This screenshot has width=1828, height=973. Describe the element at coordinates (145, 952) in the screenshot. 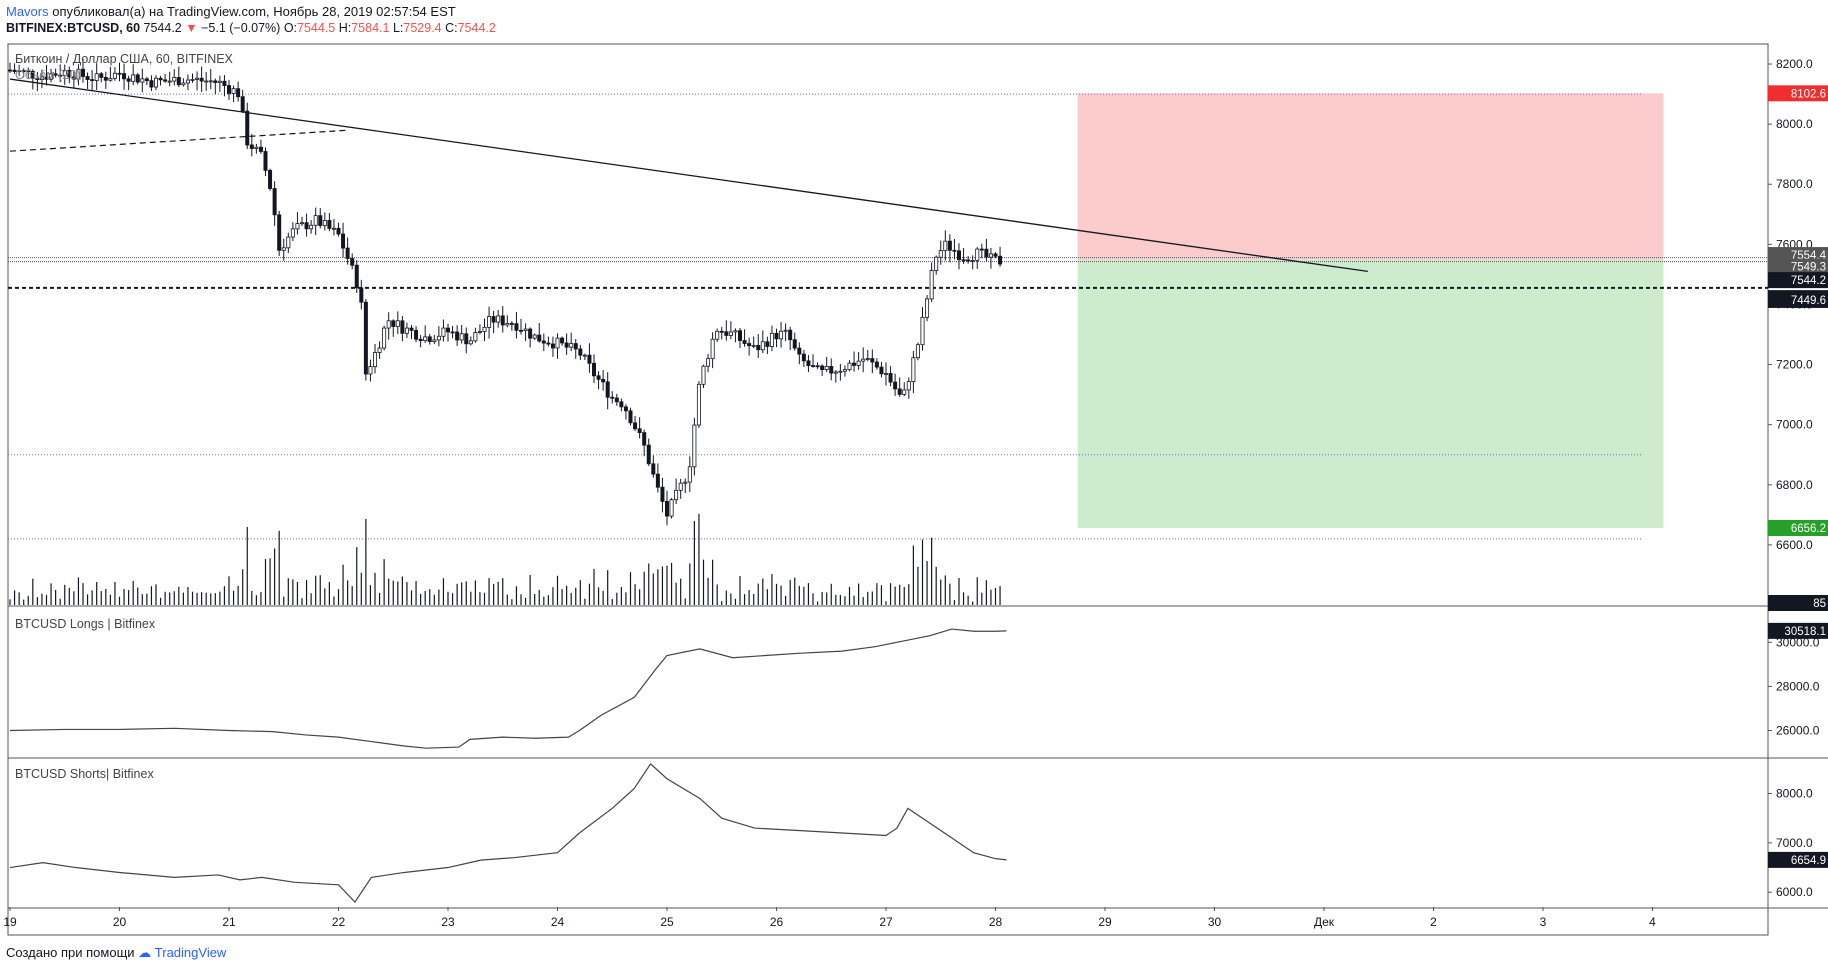

I see `tradingview-logo-icon: ☁` at that location.